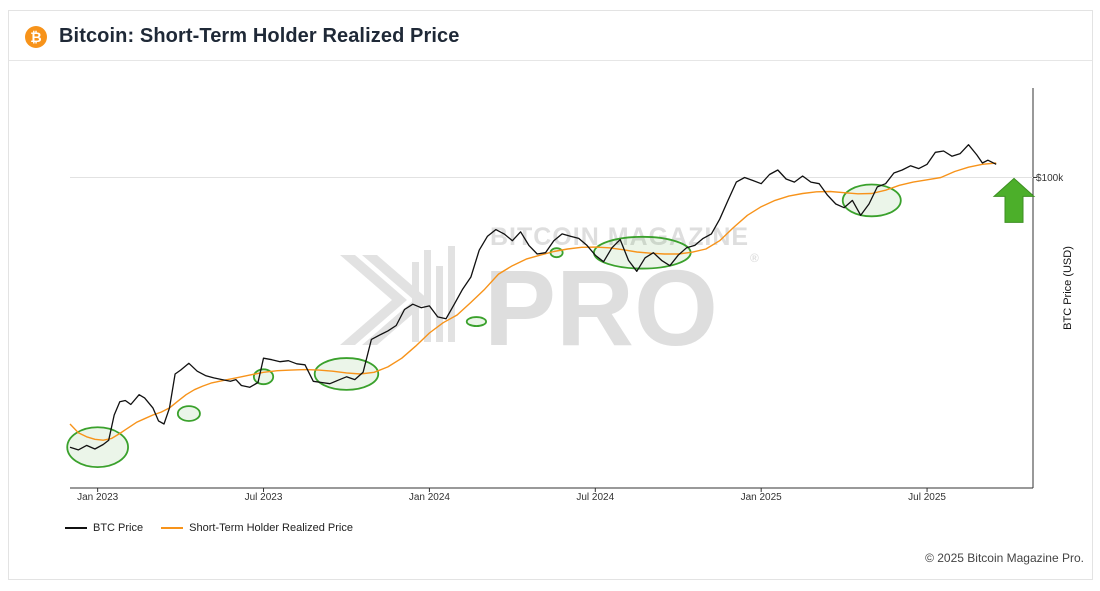 Image resolution: width=1100 pixels, height=591 pixels. What do you see at coordinates (118, 528) in the screenshot?
I see `legend-label-btc: BTC Price` at bounding box center [118, 528].